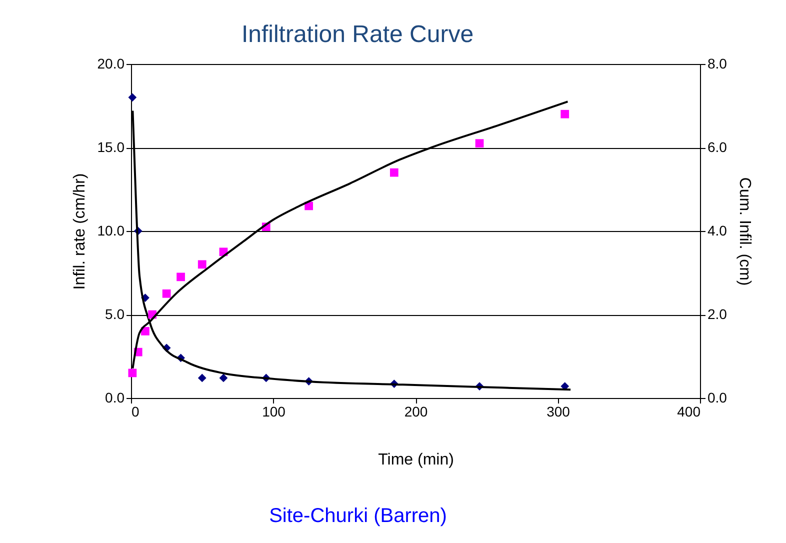 The image size is (786, 543). Describe the element at coordinates (558, 412) in the screenshot. I see `x-tick-label: 300` at that location.